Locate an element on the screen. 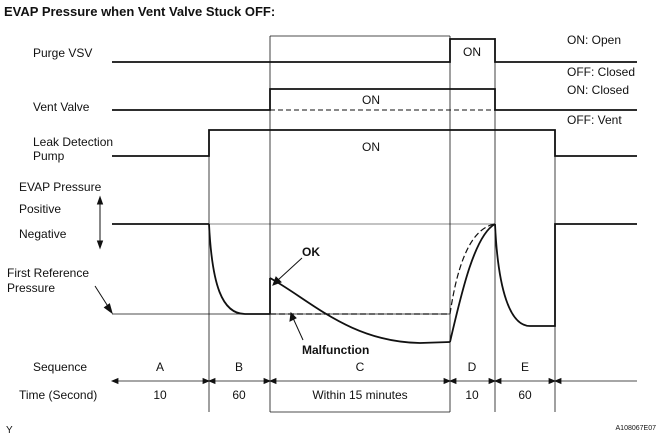 The height and width of the screenshot is (439, 662). ok-label: OK is located at coordinates (311, 252).